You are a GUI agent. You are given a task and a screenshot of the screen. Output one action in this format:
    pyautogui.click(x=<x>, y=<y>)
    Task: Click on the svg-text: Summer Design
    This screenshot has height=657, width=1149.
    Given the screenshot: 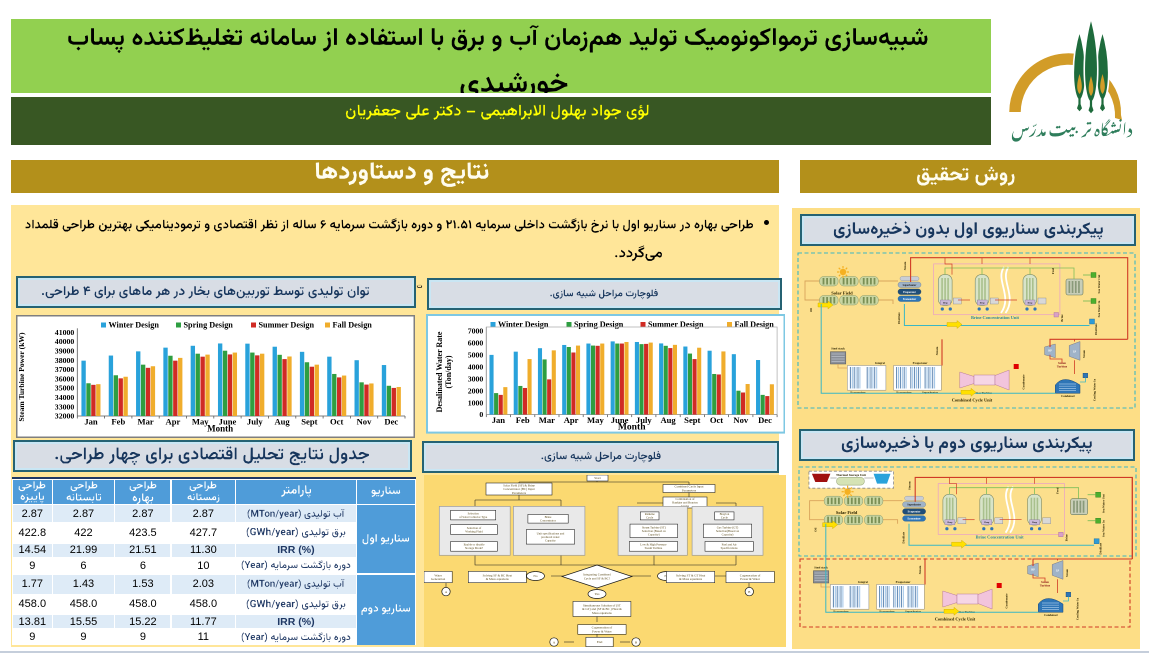 What is the action you would take?
    pyautogui.click(x=675, y=324)
    